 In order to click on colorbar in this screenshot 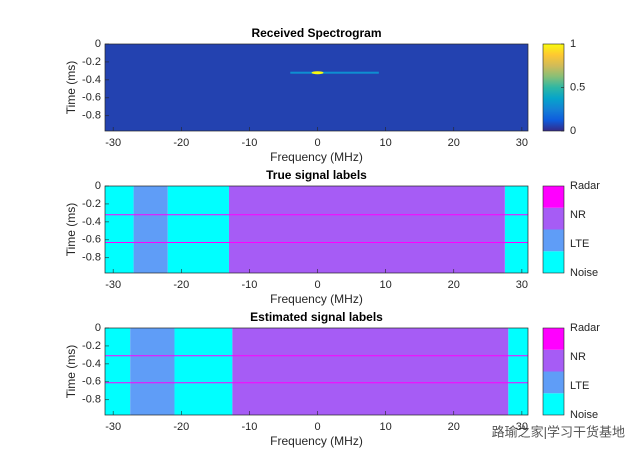, I will do `click(553, 87)`.